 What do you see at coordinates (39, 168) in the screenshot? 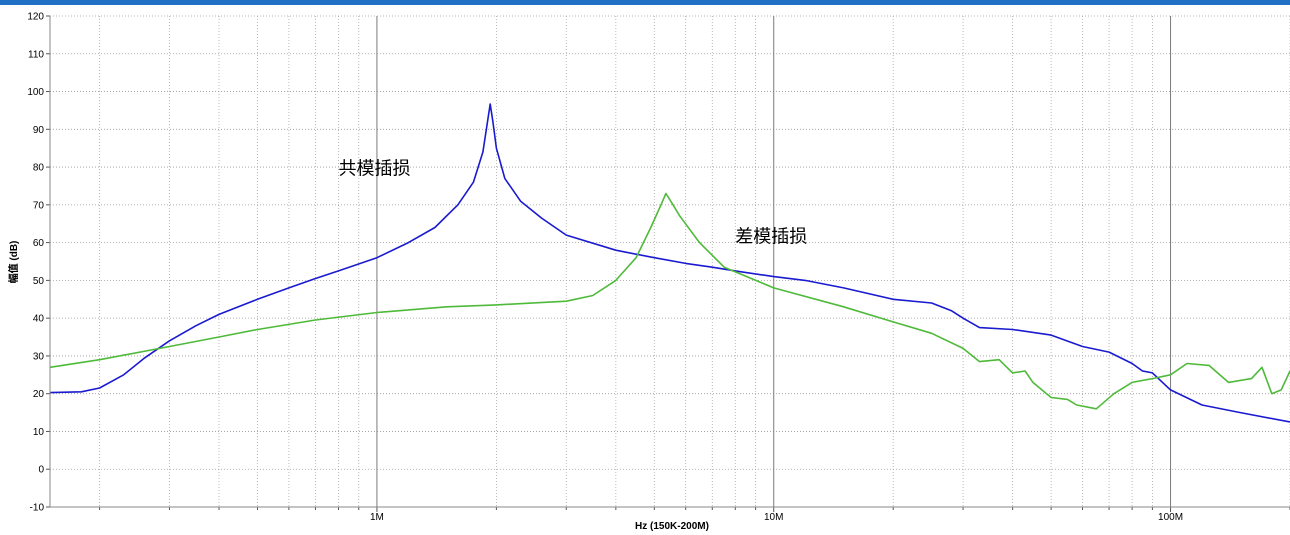
I see `y-tick-label: 80` at bounding box center [39, 168].